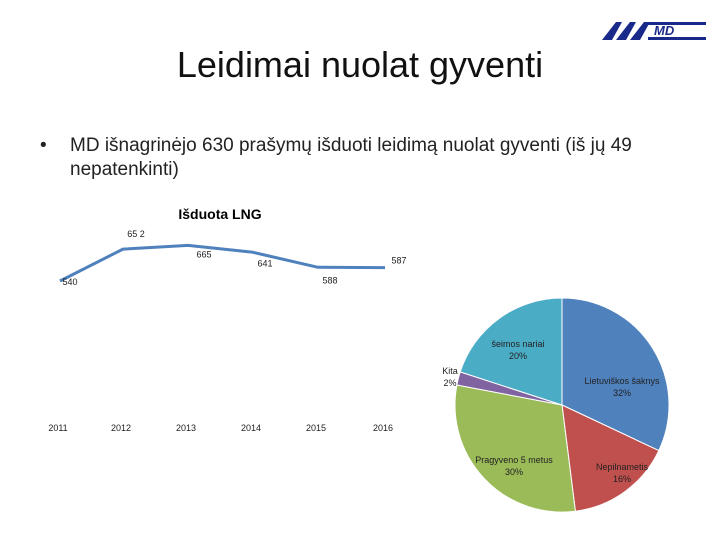  Describe the element at coordinates (514, 472) in the screenshot. I see `pie-slice-percent: 30%` at that location.